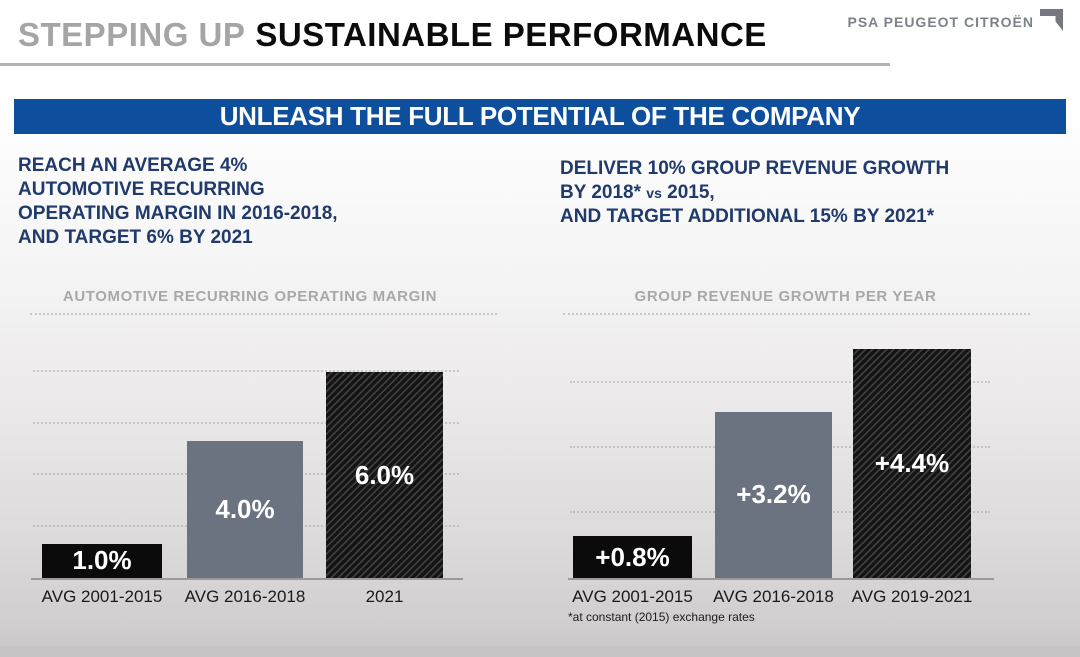 The image size is (1080, 657). What do you see at coordinates (250, 296) in the screenshot?
I see `chart-title-left: AUTOMOTIVE RECURRING OPERATING MARGIN` at bounding box center [250, 296].